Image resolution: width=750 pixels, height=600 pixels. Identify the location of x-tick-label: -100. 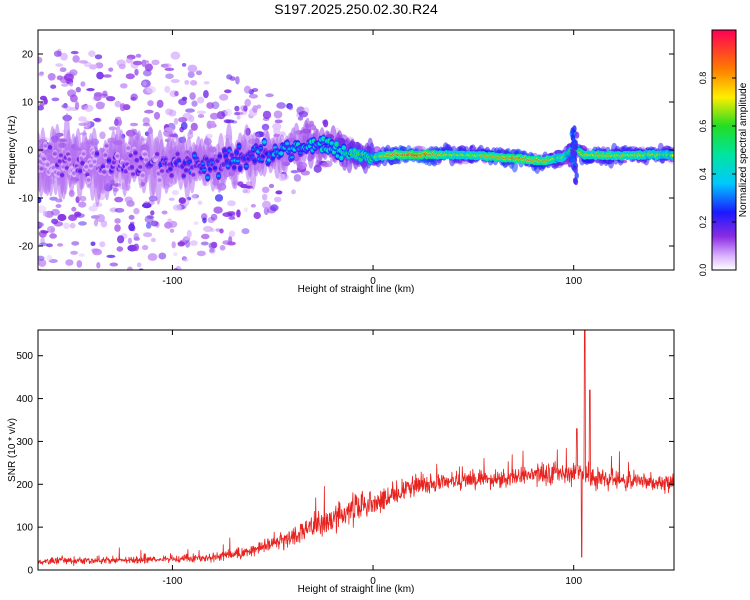
(172, 281).